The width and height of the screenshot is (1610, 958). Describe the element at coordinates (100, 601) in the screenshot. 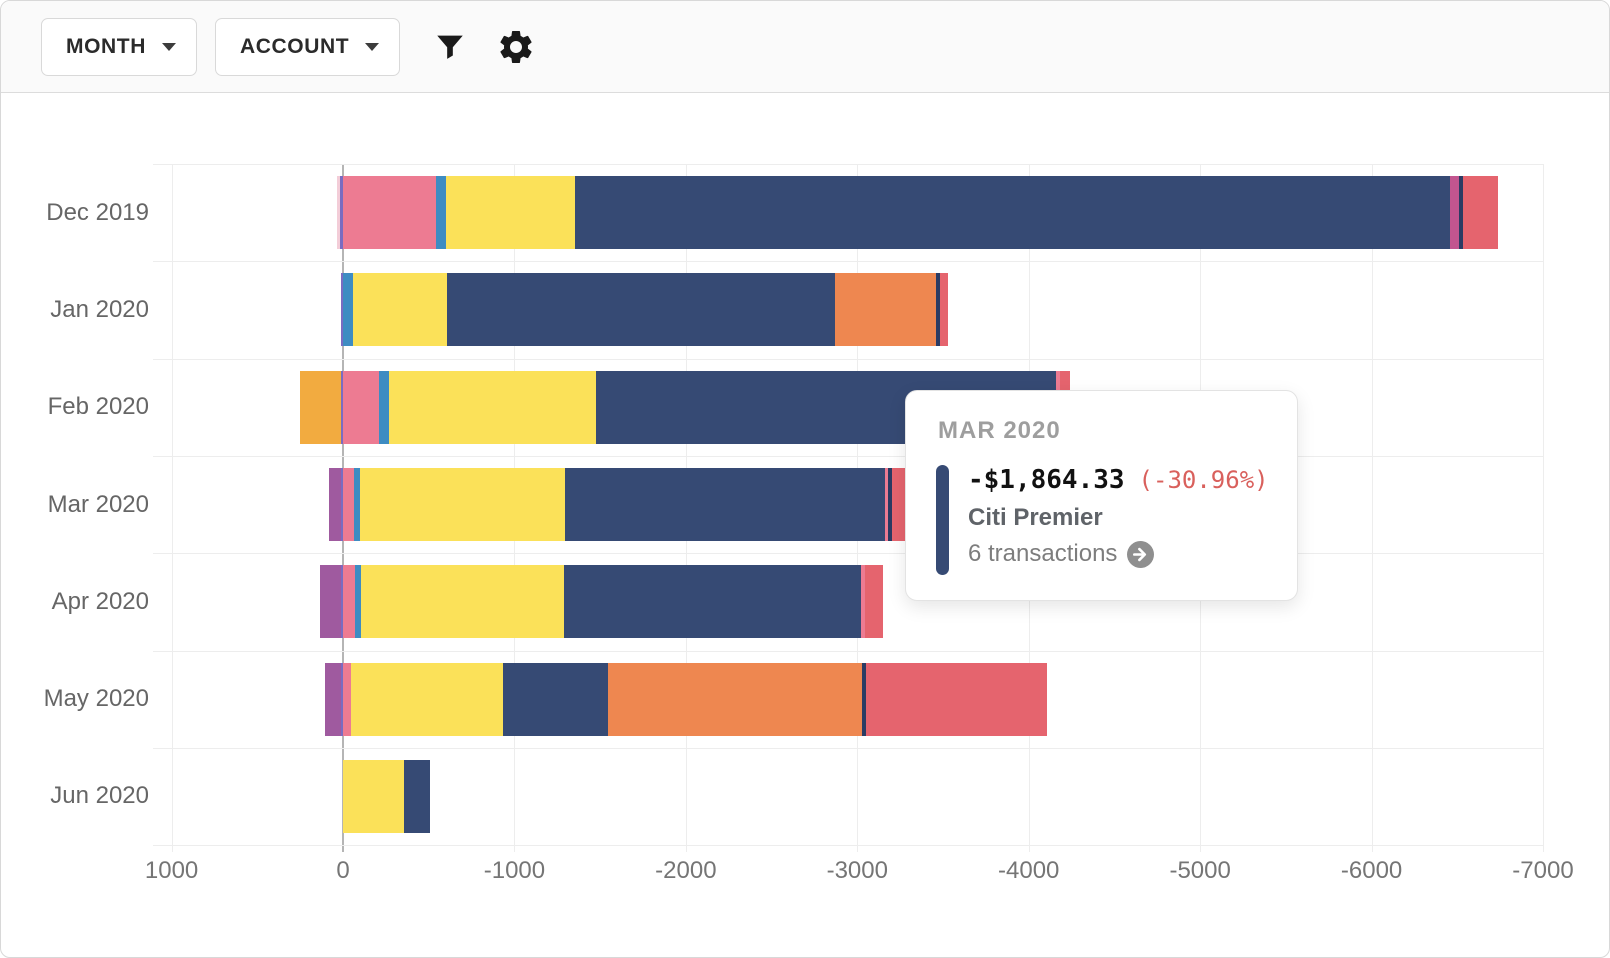

I see `month-label: Apr 2020` at that location.